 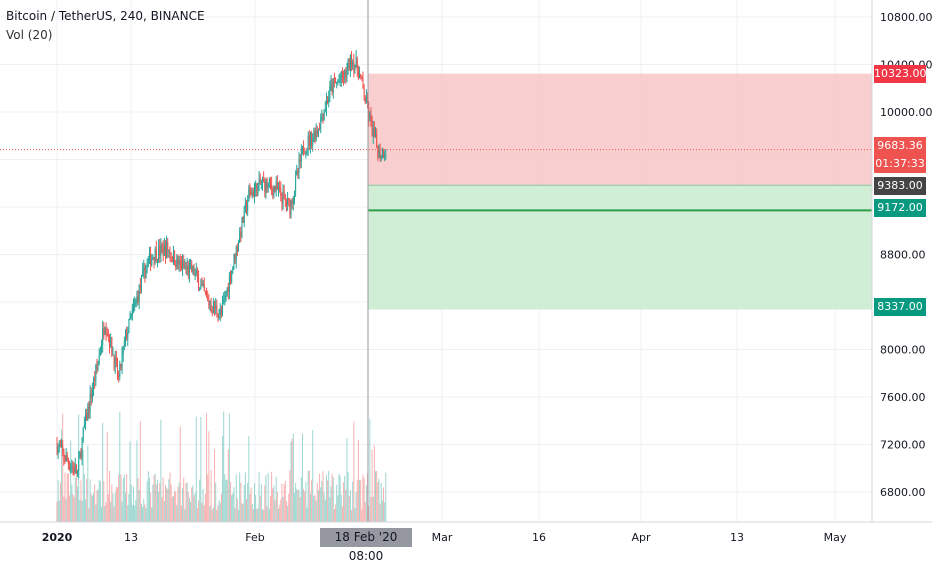 I want to click on current-price-label: 9683.36, so click(x=900, y=145).